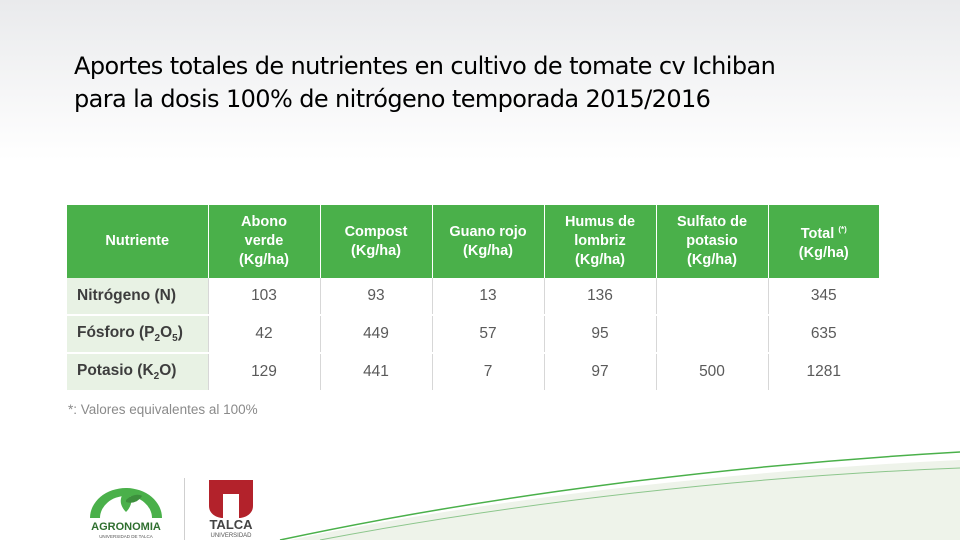 The image size is (960, 540). I want to click on talca-logo: TALCA UNIVERSIDAD, so click(231, 509).